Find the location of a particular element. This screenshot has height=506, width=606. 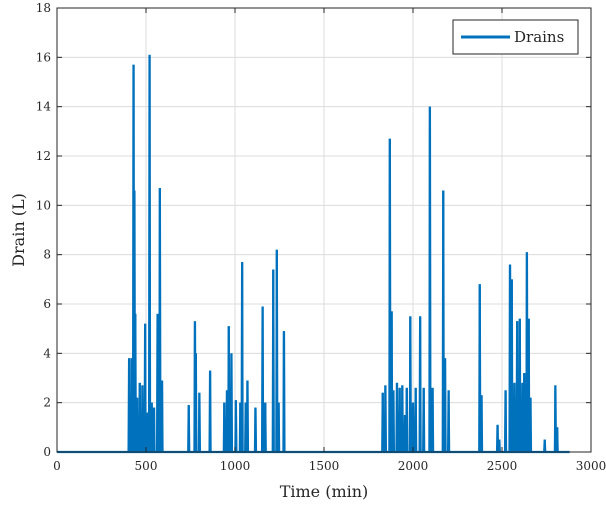

y-tick-label: 4 is located at coordinates (47, 353).